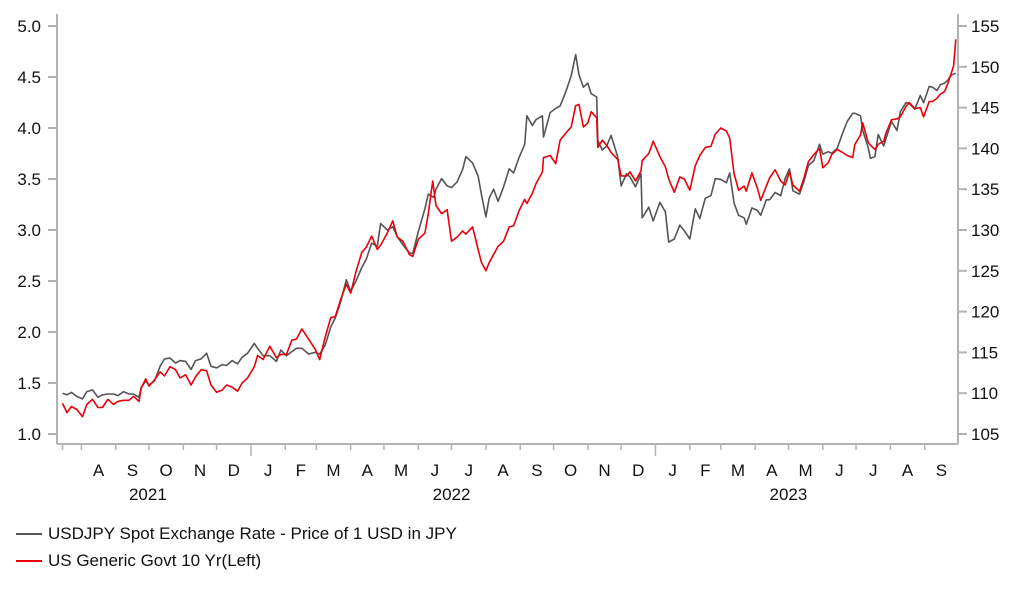 Image resolution: width=1022 pixels, height=597 pixels. What do you see at coordinates (789, 494) in the screenshot?
I see `year-label: 2023` at bounding box center [789, 494].